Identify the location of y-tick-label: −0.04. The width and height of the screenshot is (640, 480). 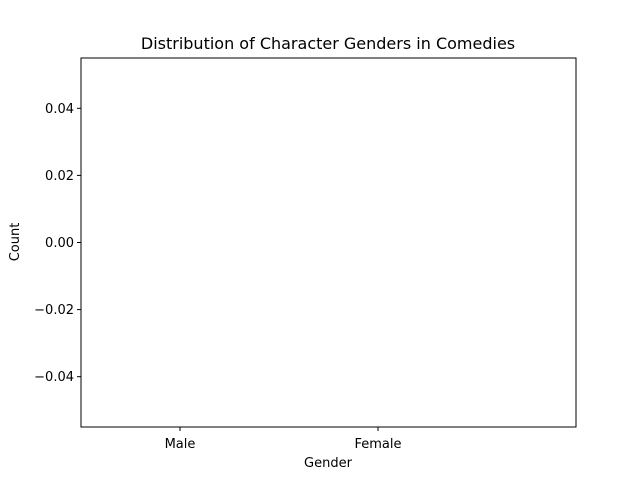
(54, 377).